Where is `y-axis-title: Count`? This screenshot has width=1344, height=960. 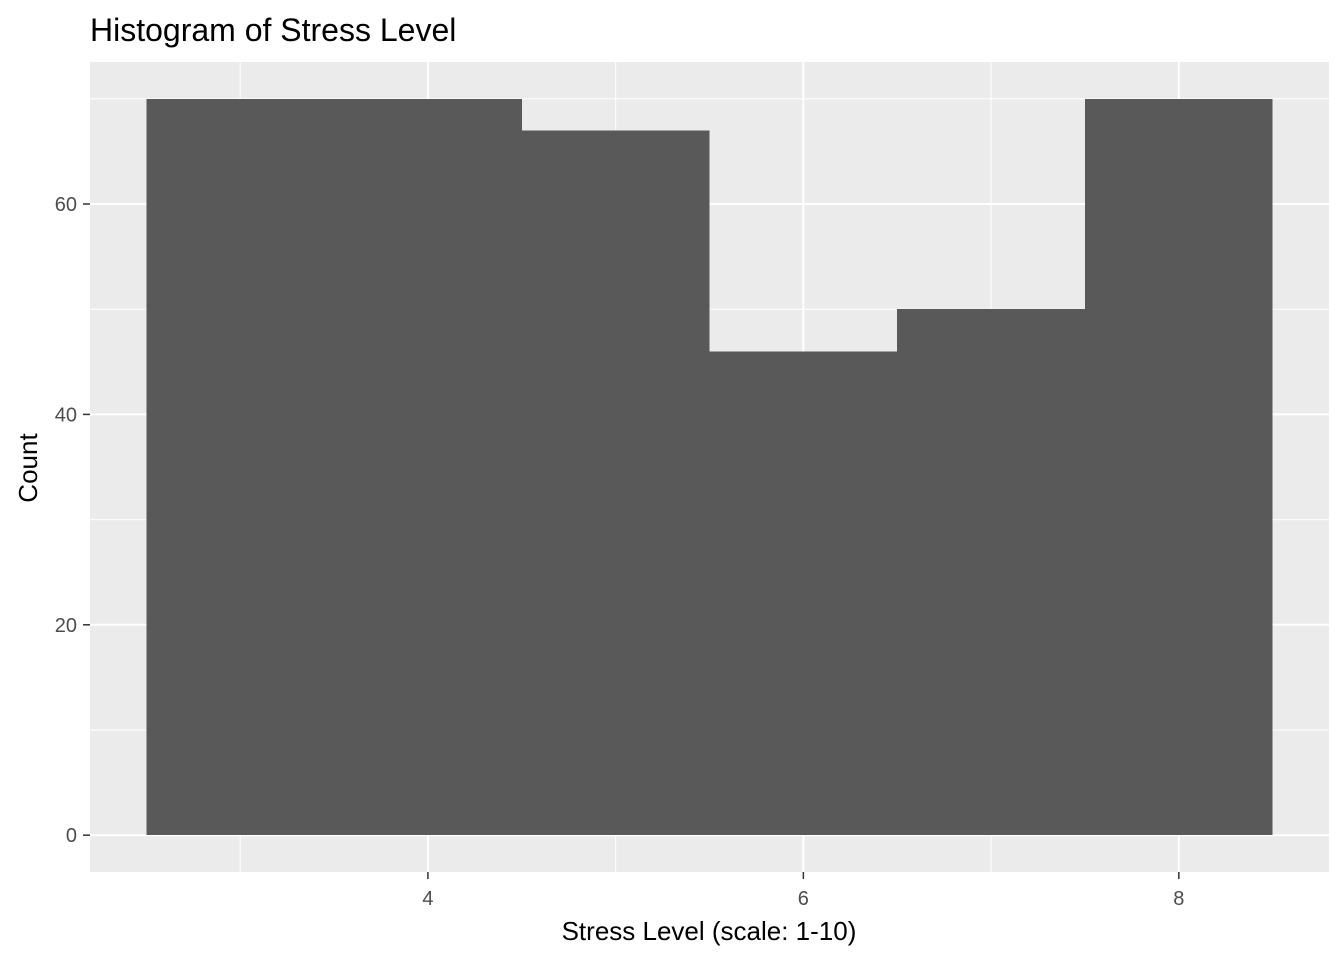
y-axis-title: Count is located at coordinates (28, 468).